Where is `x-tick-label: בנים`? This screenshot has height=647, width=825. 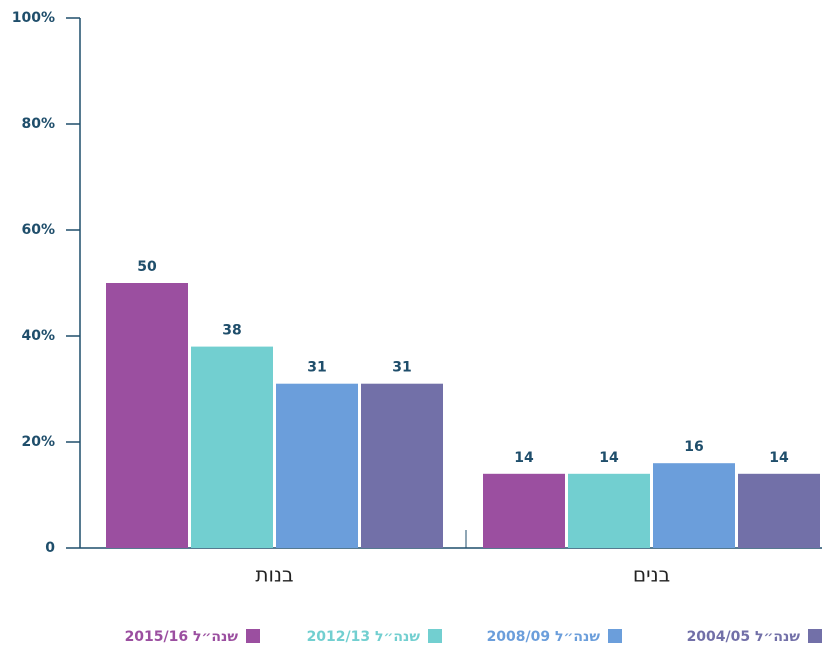
x-tick-label: בנים is located at coordinates (651, 575).